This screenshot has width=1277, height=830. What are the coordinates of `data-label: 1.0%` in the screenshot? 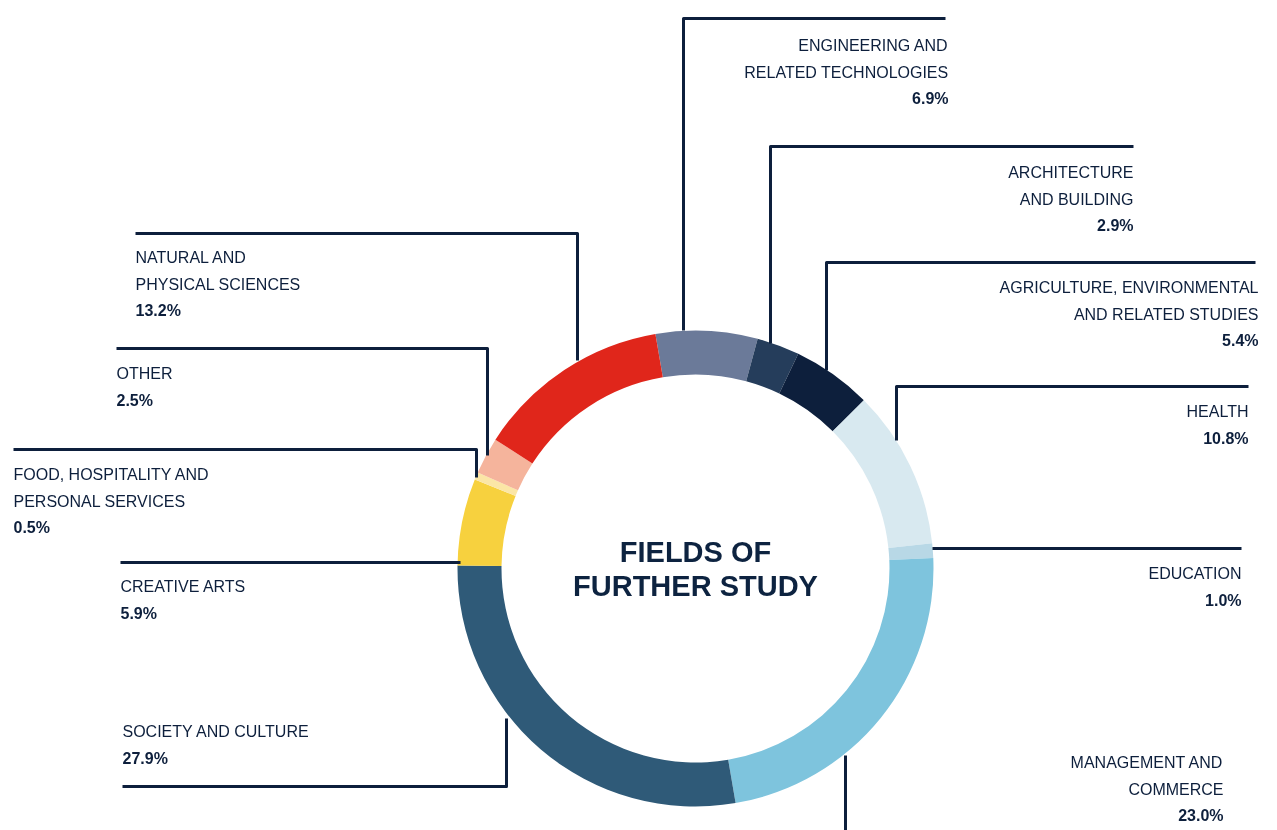 It's located at (1223, 600).